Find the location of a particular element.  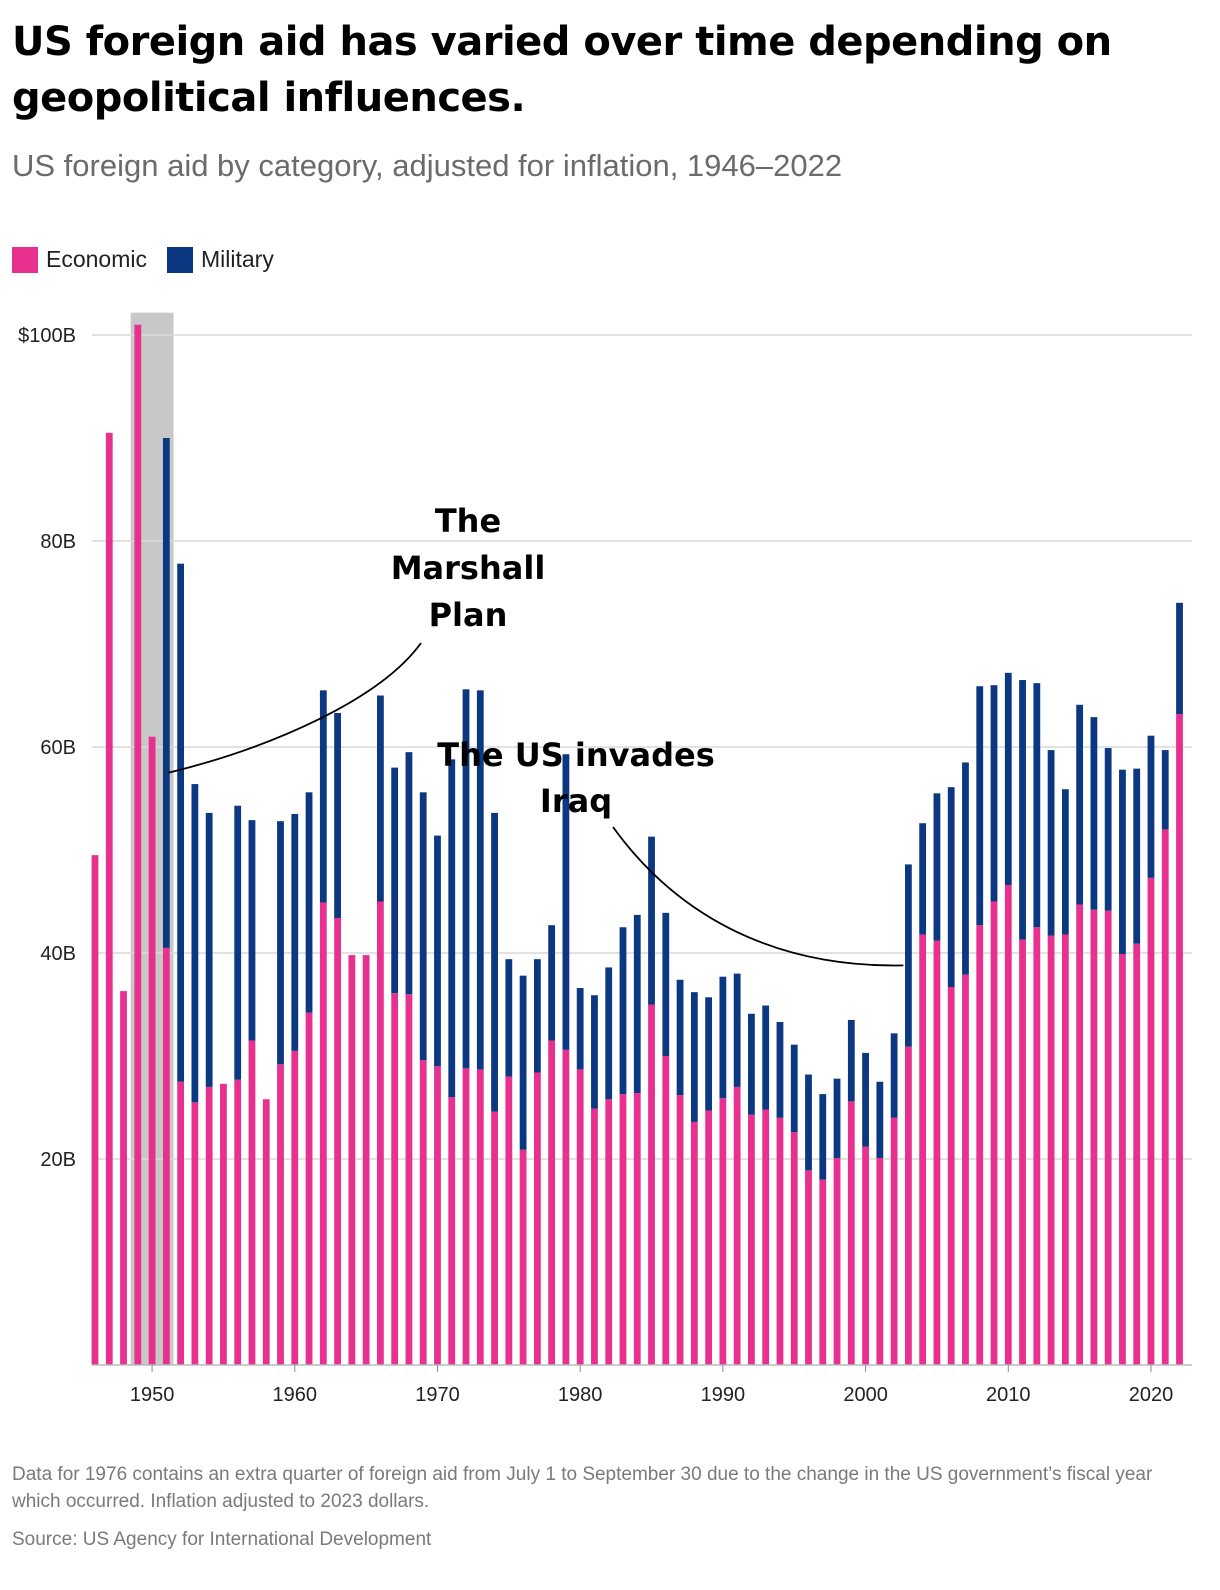

annotation-marshall-plan: Marshall is located at coordinates (468, 568).